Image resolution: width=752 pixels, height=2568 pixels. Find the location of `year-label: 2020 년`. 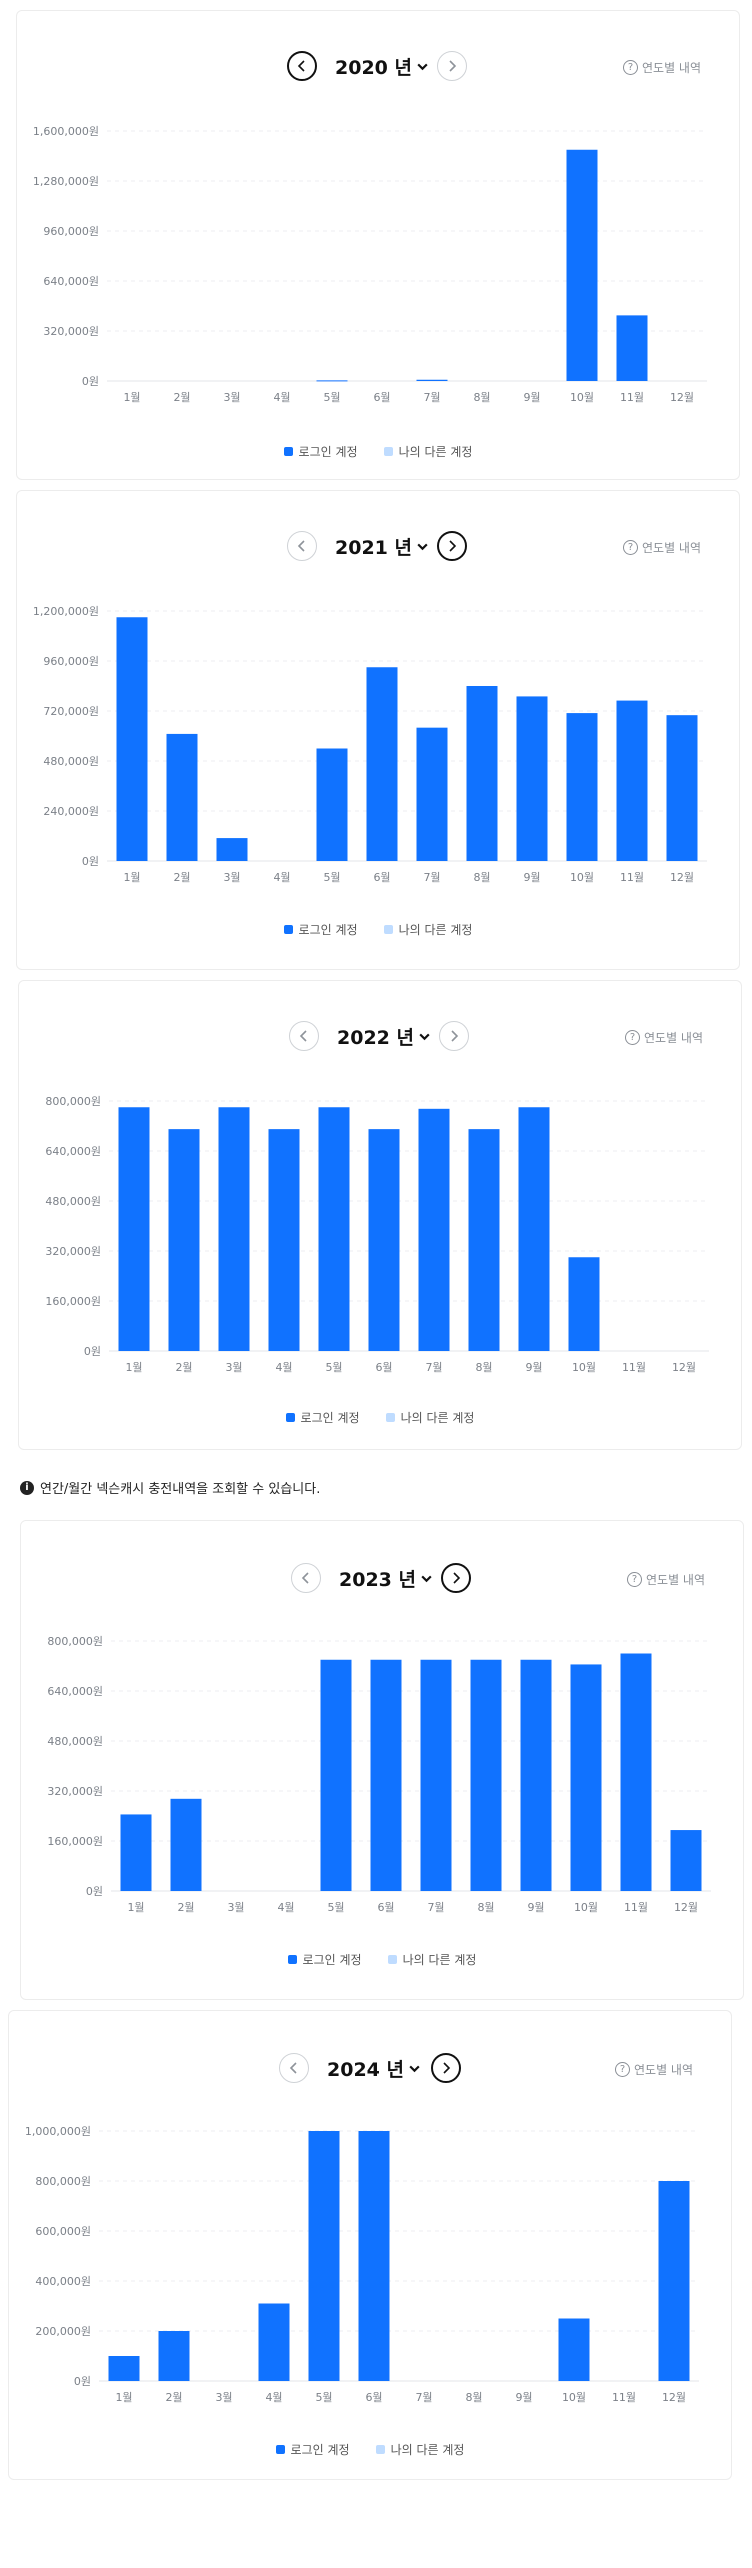

year-label: 2020 년 is located at coordinates (373, 68).